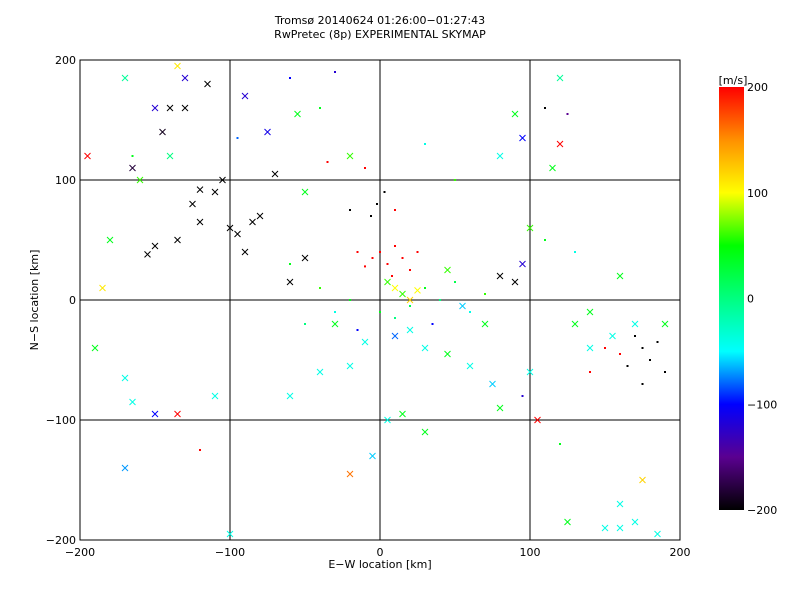  Describe the element at coordinates (757, 193) in the screenshot. I see `colorbar-tick-label: 100` at that location.